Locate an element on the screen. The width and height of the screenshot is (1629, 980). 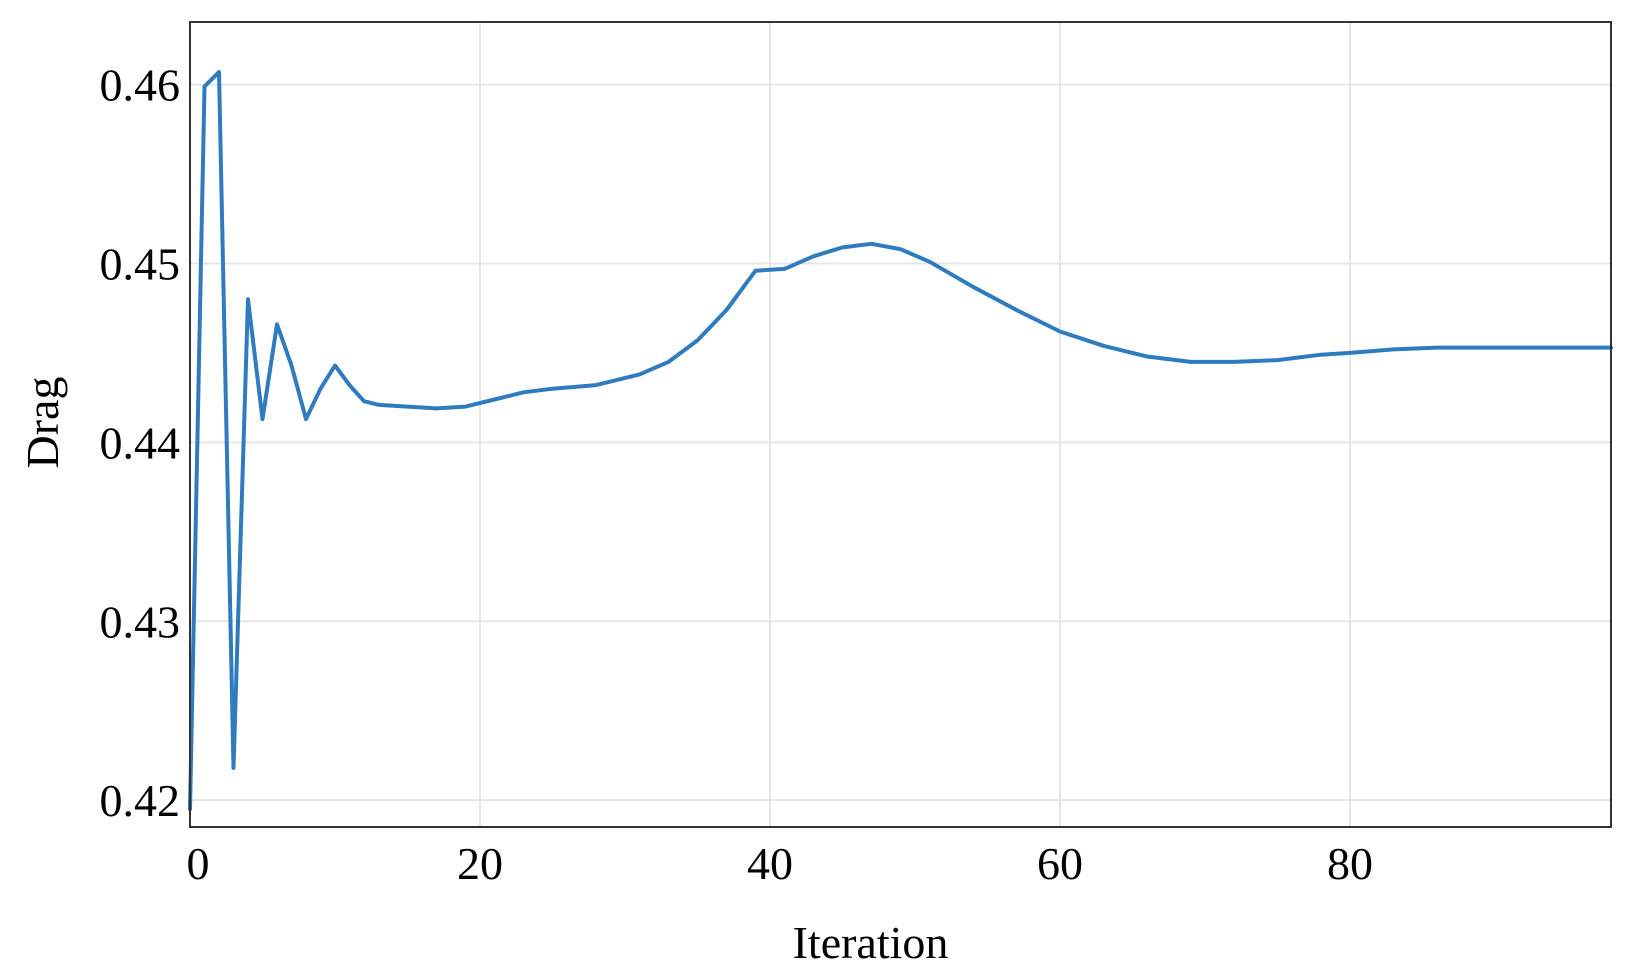
x-tick-label: 80 is located at coordinates (1350, 863).